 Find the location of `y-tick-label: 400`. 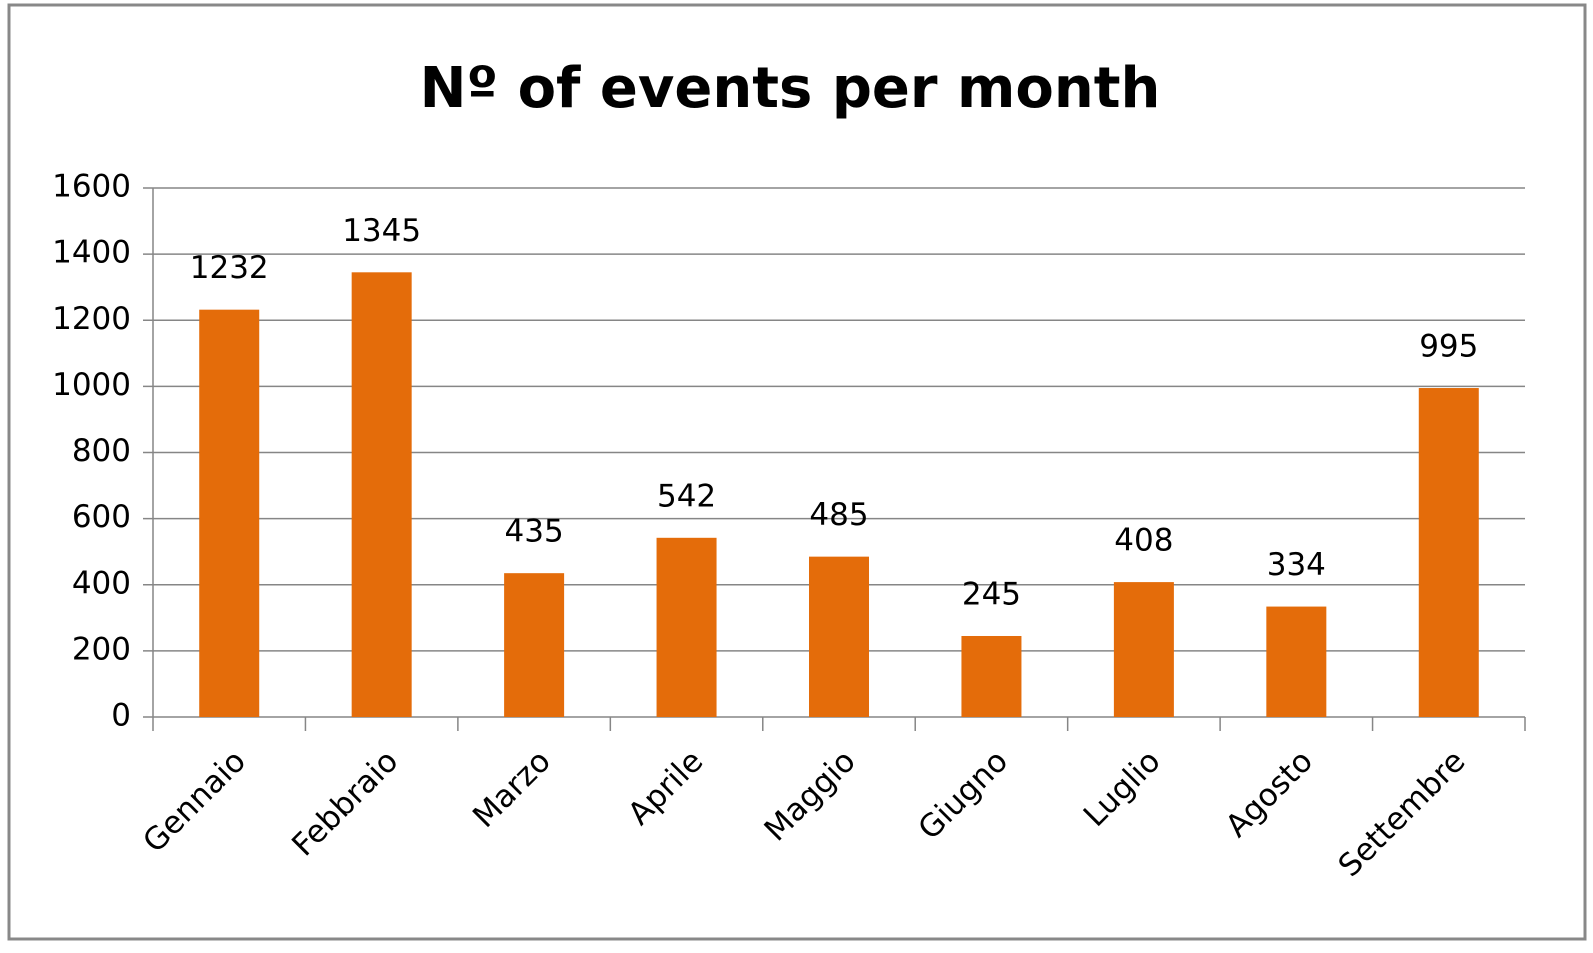

y-tick-label: 400 is located at coordinates (101, 583).